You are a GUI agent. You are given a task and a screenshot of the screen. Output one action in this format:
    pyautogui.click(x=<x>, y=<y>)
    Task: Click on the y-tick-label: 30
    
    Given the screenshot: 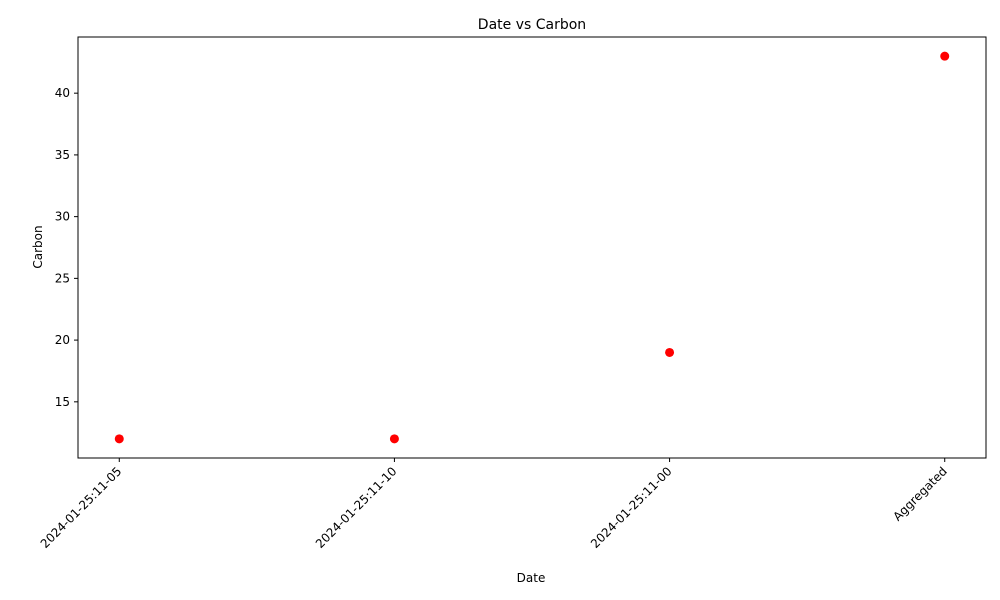 What is the action you would take?
    pyautogui.click(x=62, y=217)
    